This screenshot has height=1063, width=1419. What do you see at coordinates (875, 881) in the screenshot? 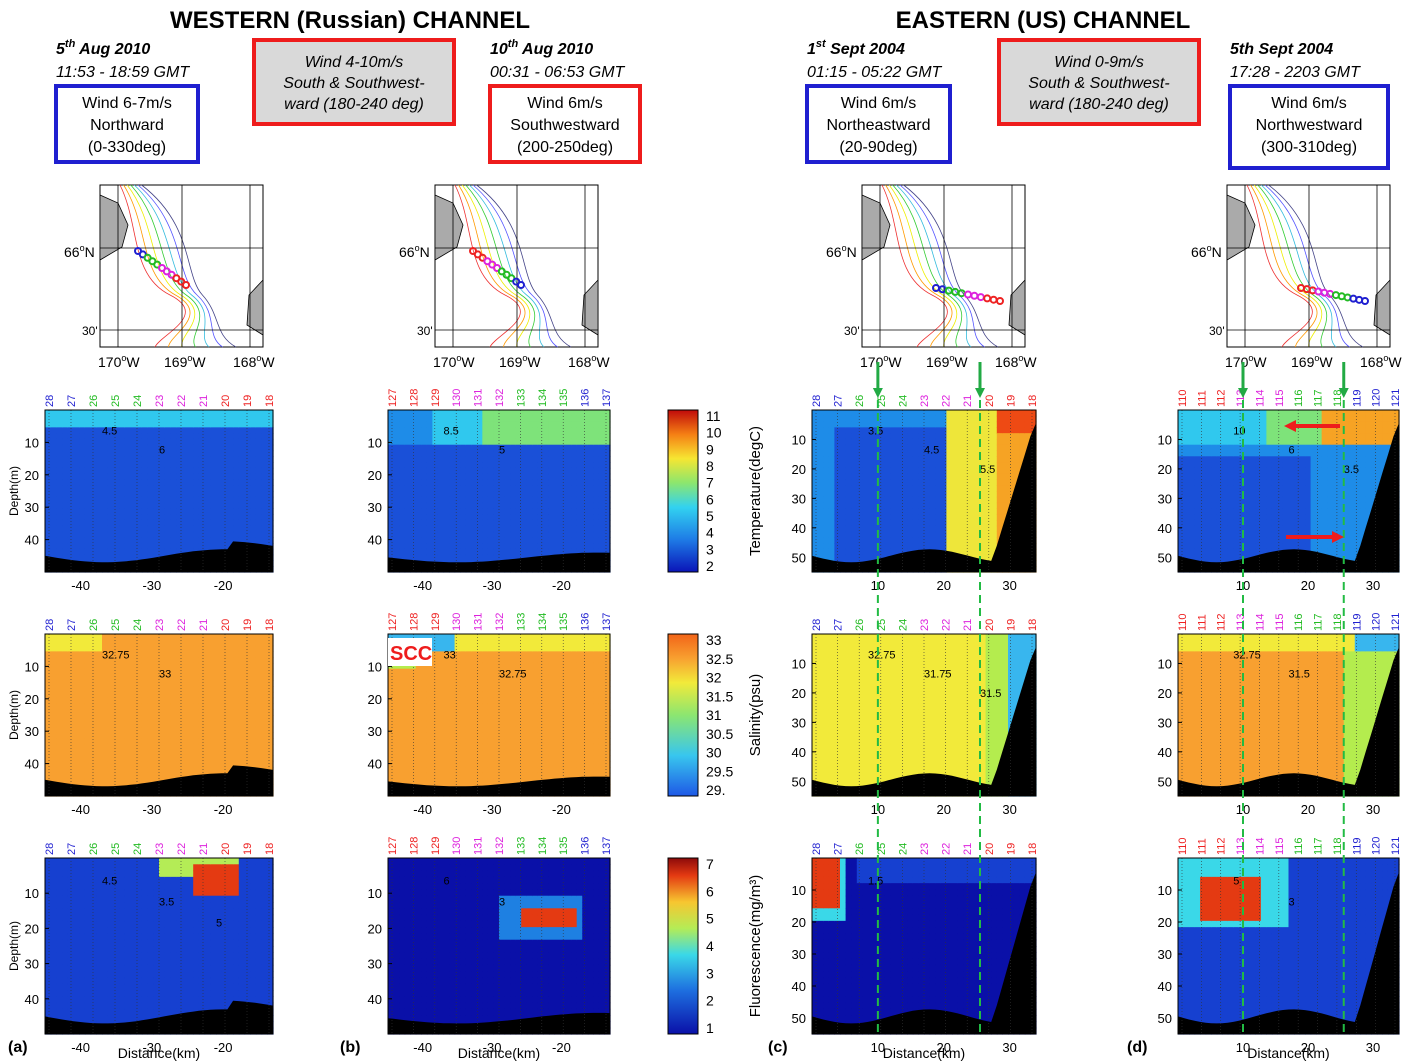
I see `contour-label: 1.5` at bounding box center [875, 881].